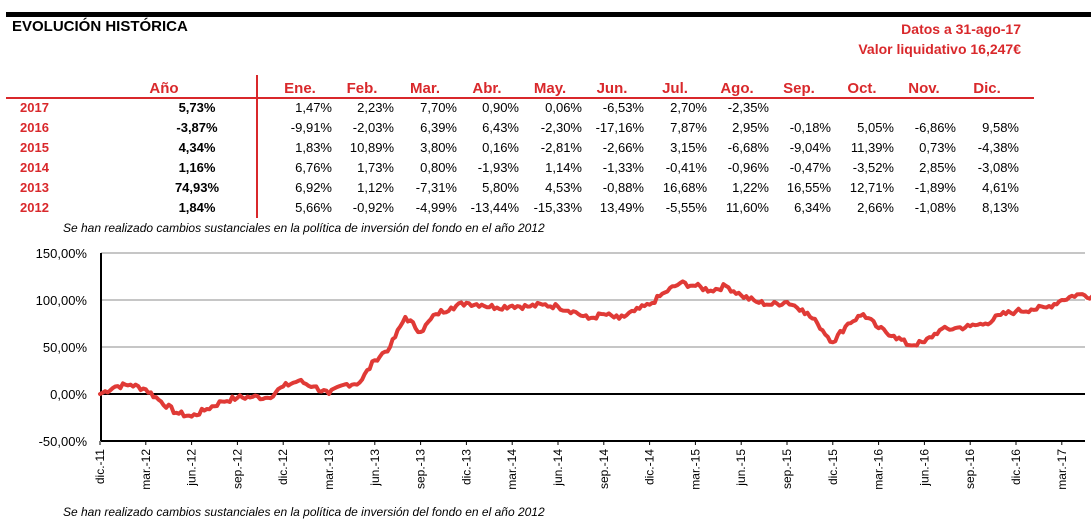 The width and height of the screenshot is (1091, 529). I want to click on x-tick-label: dic.-14, so click(650, 467).